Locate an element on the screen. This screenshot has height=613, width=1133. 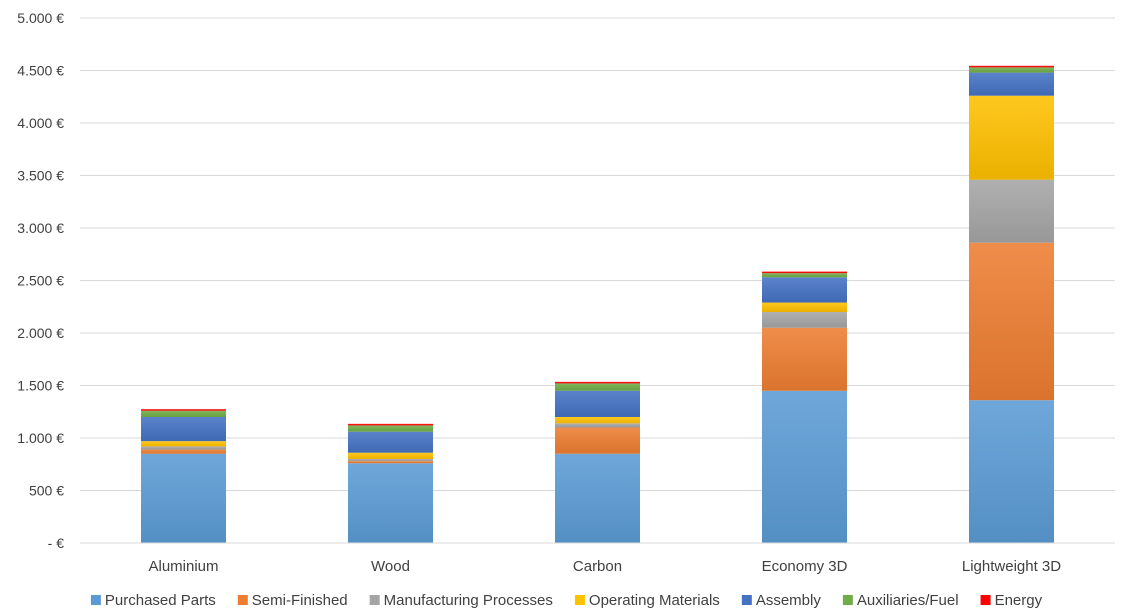
x-tick-label: Carbon is located at coordinates (597, 566).